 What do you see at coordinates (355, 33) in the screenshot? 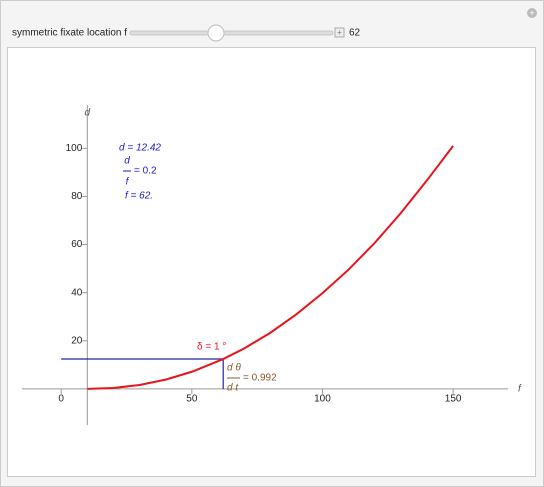
I see `control-value: 62` at bounding box center [355, 33].